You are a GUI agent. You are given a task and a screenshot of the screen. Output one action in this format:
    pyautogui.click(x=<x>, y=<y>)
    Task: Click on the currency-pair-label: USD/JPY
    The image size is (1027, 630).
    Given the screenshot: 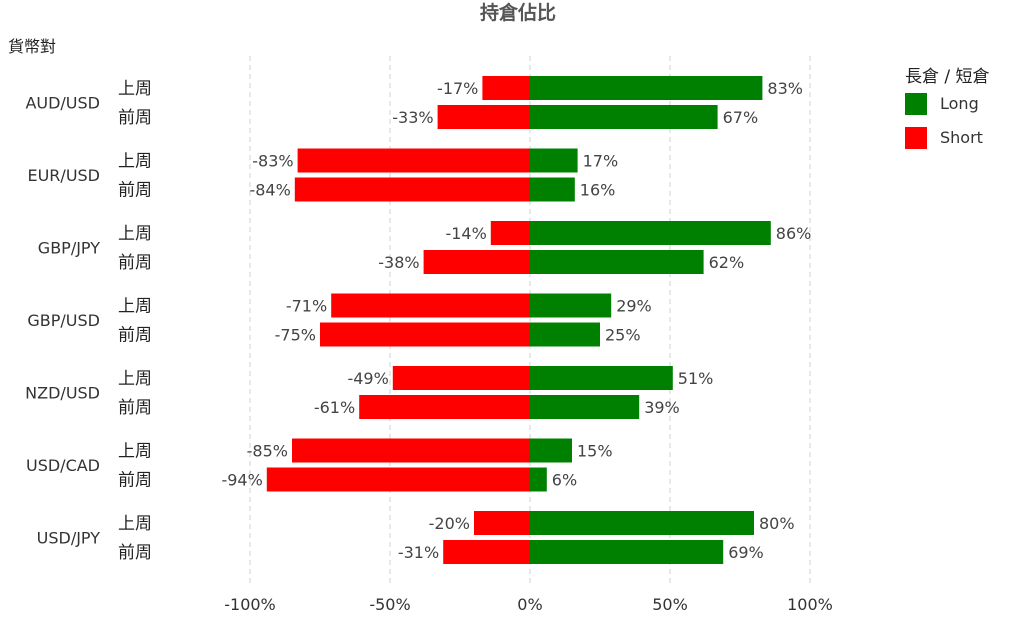 What is the action you would take?
    pyautogui.click(x=69, y=538)
    